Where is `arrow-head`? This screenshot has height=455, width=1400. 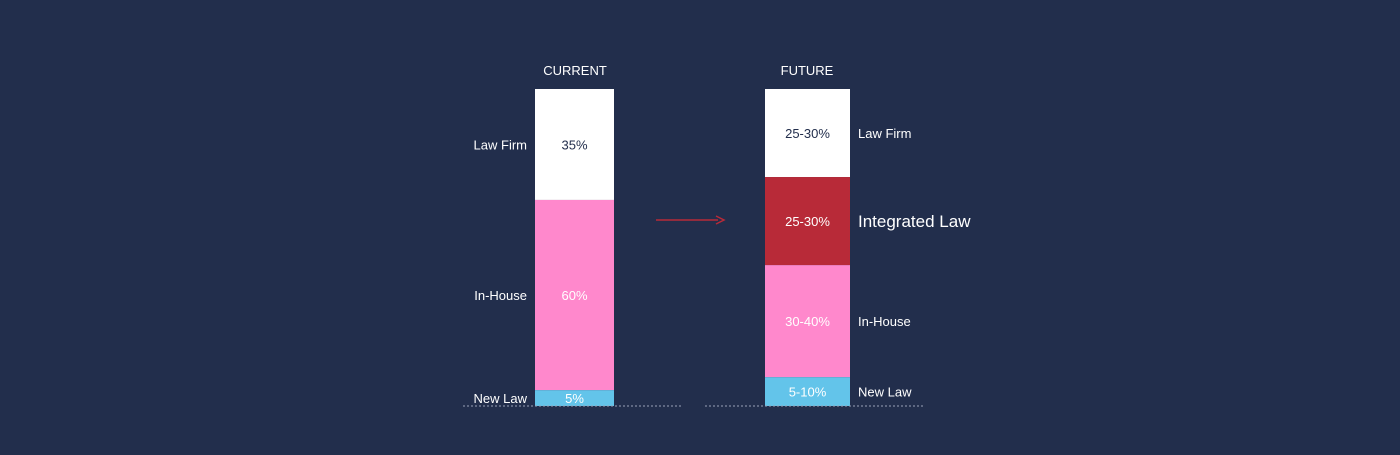
arrow-head is located at coordinates (720, 220).